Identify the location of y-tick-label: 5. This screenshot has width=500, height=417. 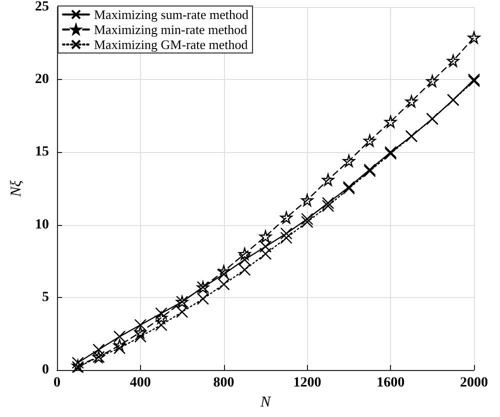
(45, 297).